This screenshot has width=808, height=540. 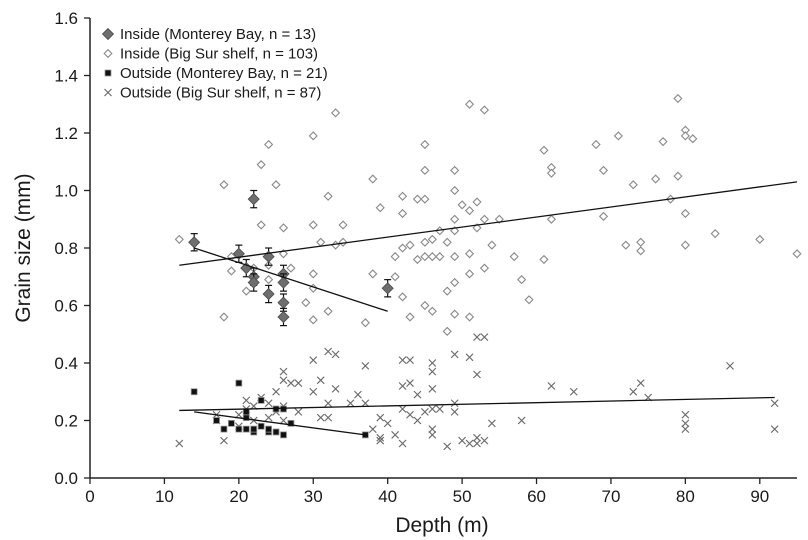 What do you see at coordinates (759, 496) in the screenshot?
I see `x-tick-label: 90` at bounding box center [759, 496].